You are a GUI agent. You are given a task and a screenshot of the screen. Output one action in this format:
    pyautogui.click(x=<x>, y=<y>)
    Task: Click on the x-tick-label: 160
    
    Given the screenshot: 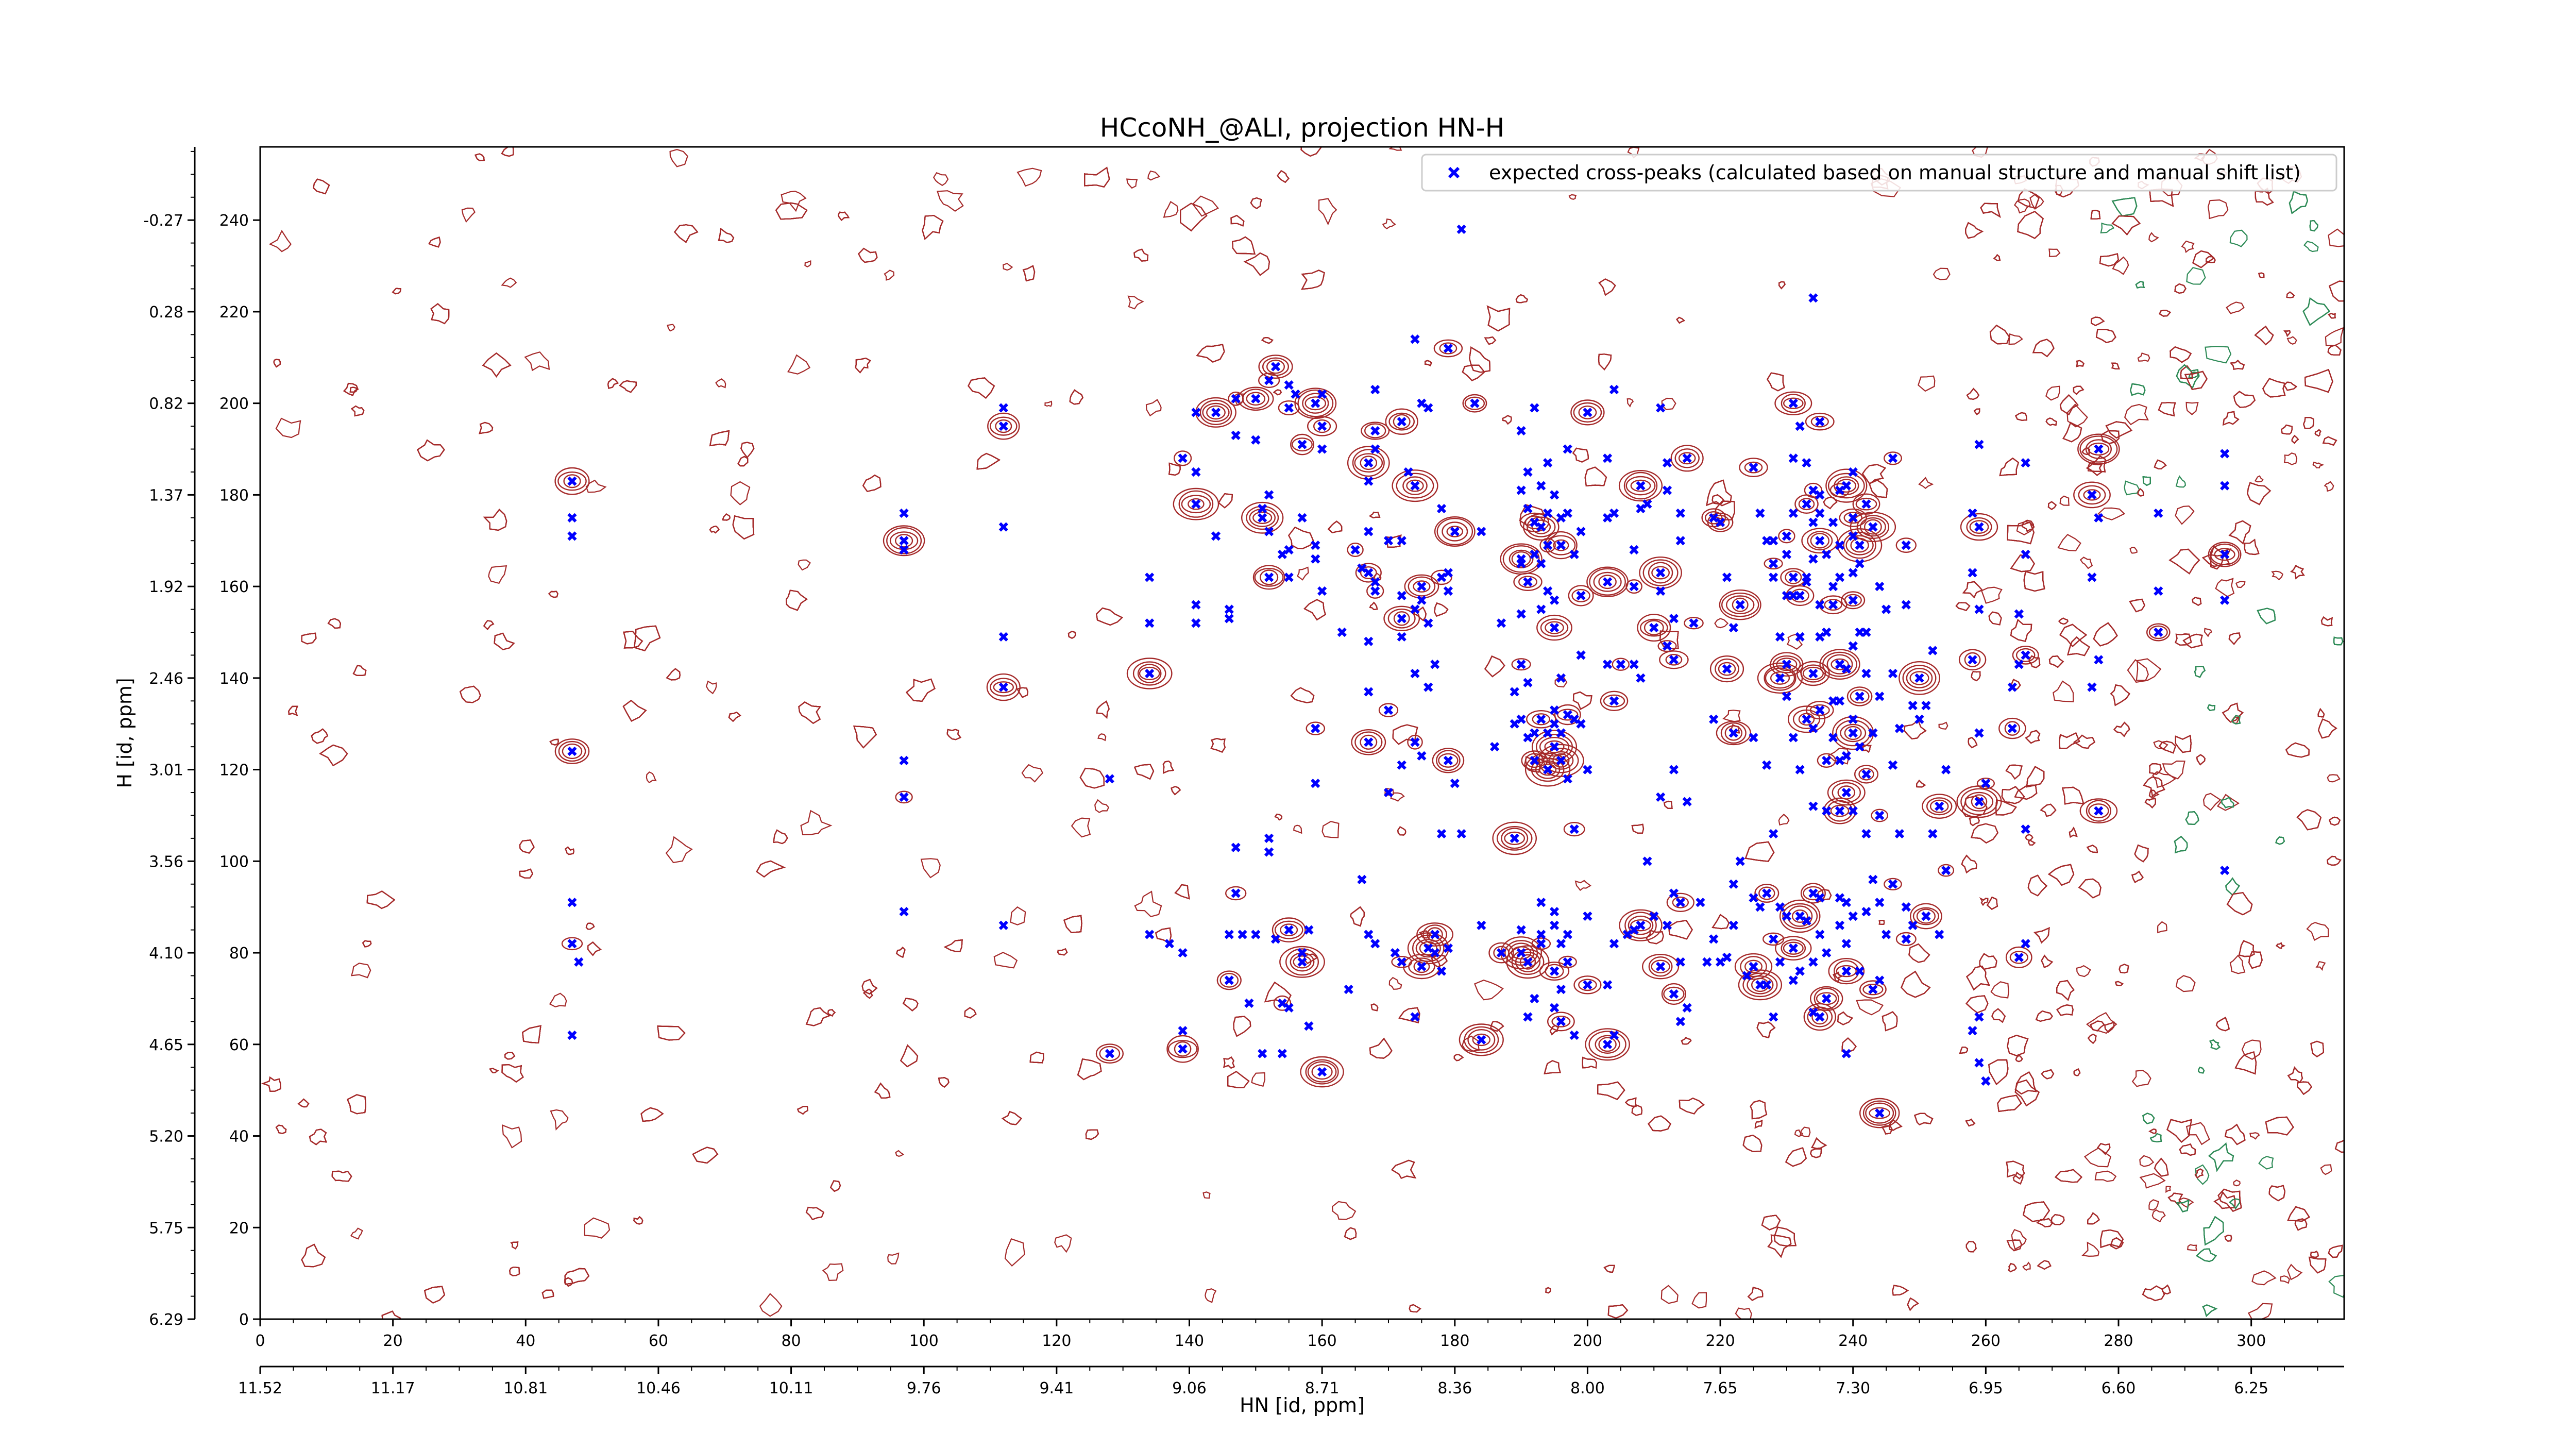 What is the action you would take?
    pyautogui.click(x=1322, y=1341)
    